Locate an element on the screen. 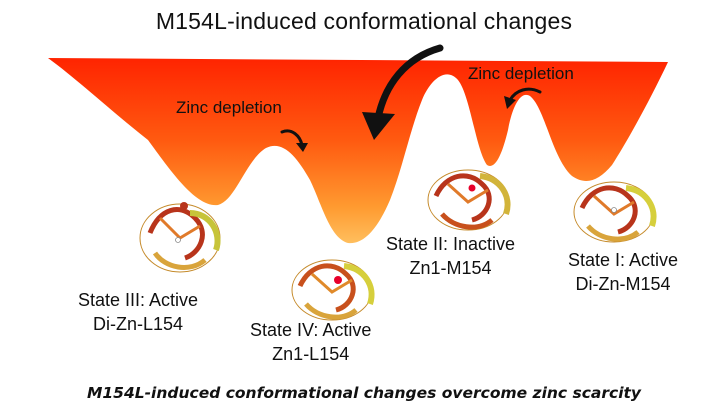 Image resolution: width=728 pixels, height=418 pixels. state-ii-label: State II: Inactive Zn1-M154 is located at coordinates (450, 256).